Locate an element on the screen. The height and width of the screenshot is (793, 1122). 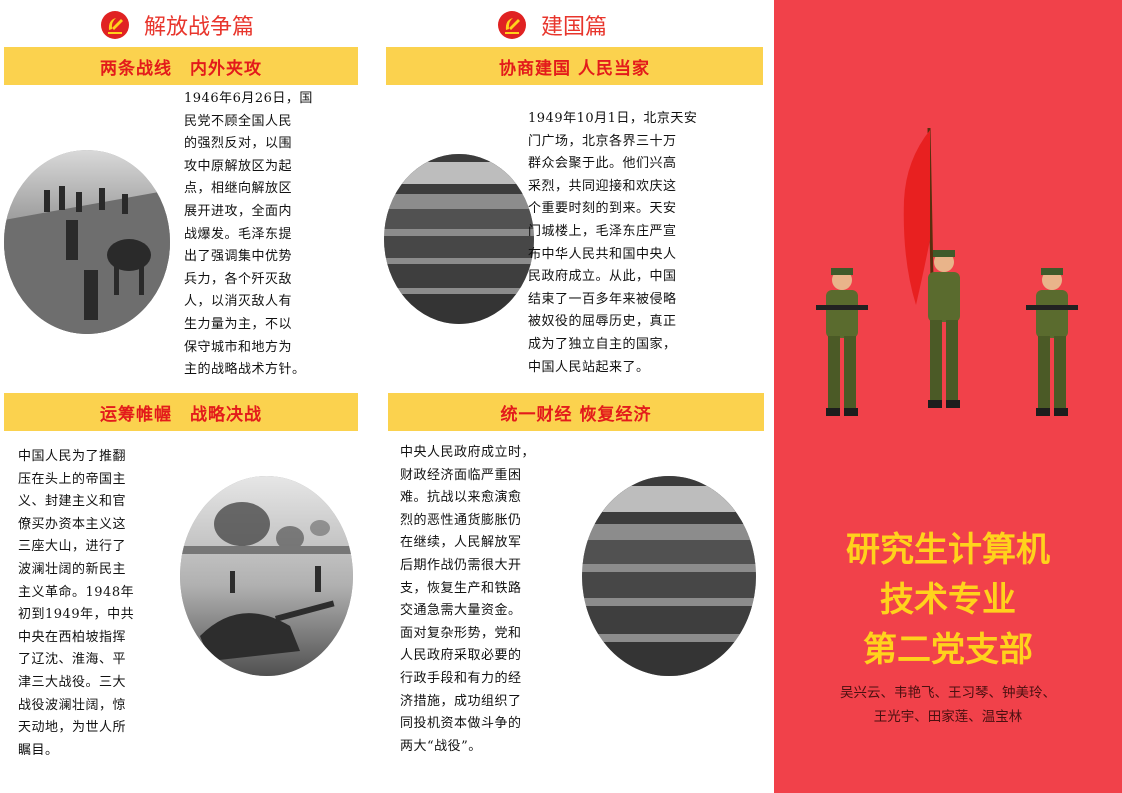
section-heading-strategic-battle: 运筹帷幄 战略决战 is located at coordinates (181, 412).